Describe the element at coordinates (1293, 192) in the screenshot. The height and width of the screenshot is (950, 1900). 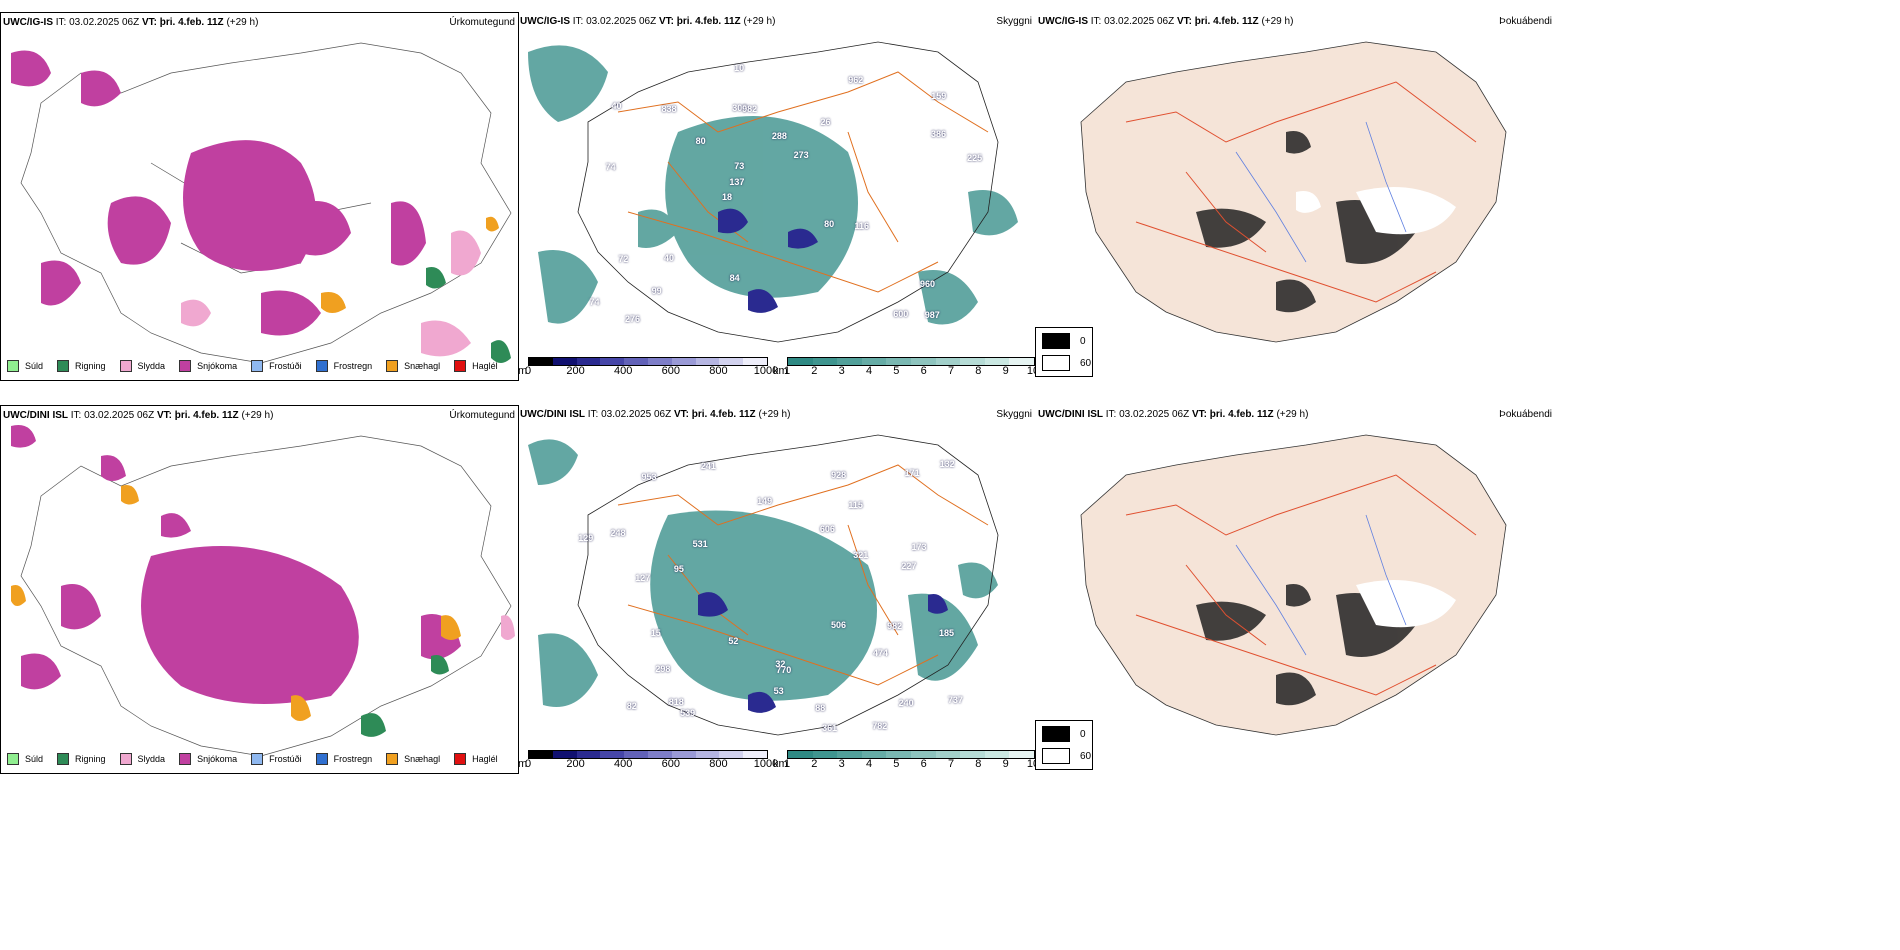
I see `top-fog-map` at that location.